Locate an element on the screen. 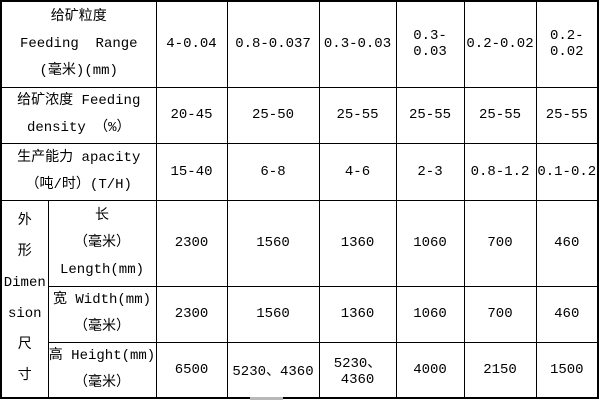  vertical-header-line: 寸 is located at coordinates (24, 375).